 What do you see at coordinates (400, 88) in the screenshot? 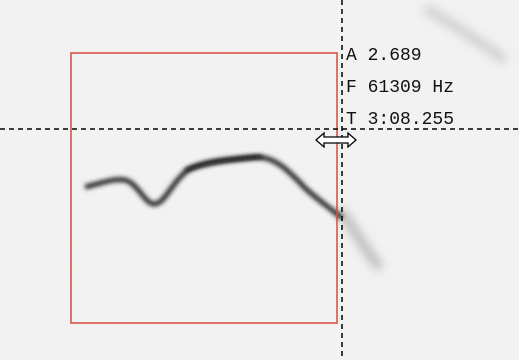
I see `readout-frequency: F 61309 Hz` at bounding box center [400, 88].